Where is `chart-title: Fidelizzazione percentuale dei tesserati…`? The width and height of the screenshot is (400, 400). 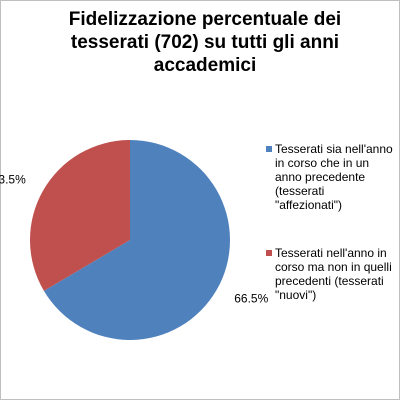 chart-title: Fidelizzazione percentuale dei tesserati… is located at coordinates (205, 42).